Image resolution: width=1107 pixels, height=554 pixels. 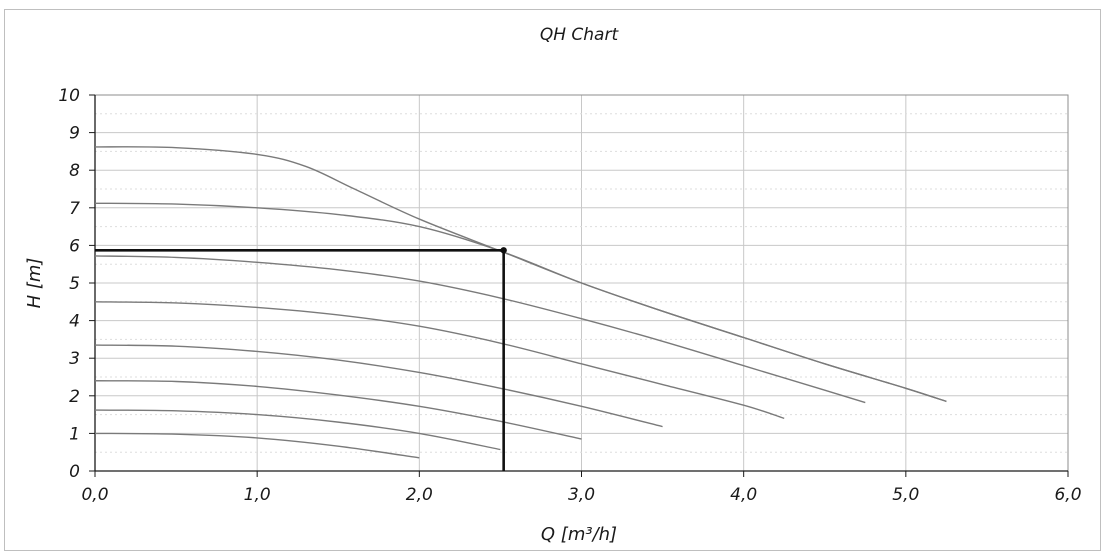 I want to click on x-tick-label: 4,0, so click(x=743, y=495).